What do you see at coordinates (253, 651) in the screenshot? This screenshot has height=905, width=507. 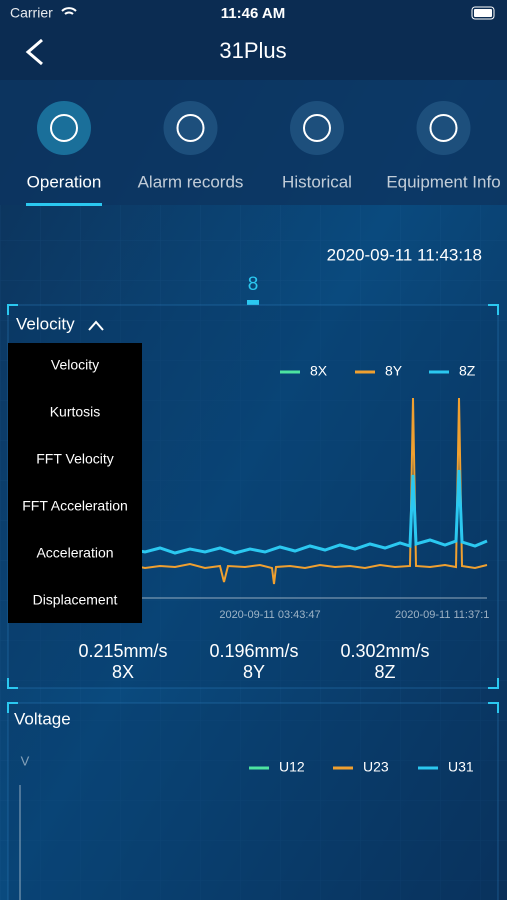 I see `reading-value: 0.196mm/s` at bounding box center [253, 651].